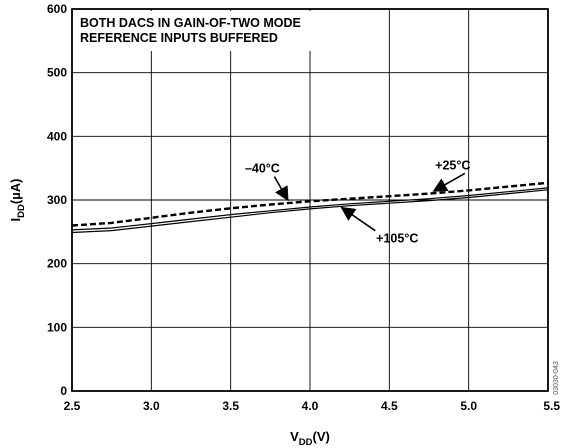  I want to click on x-axis-title: VDD(V), so click(310, 438).